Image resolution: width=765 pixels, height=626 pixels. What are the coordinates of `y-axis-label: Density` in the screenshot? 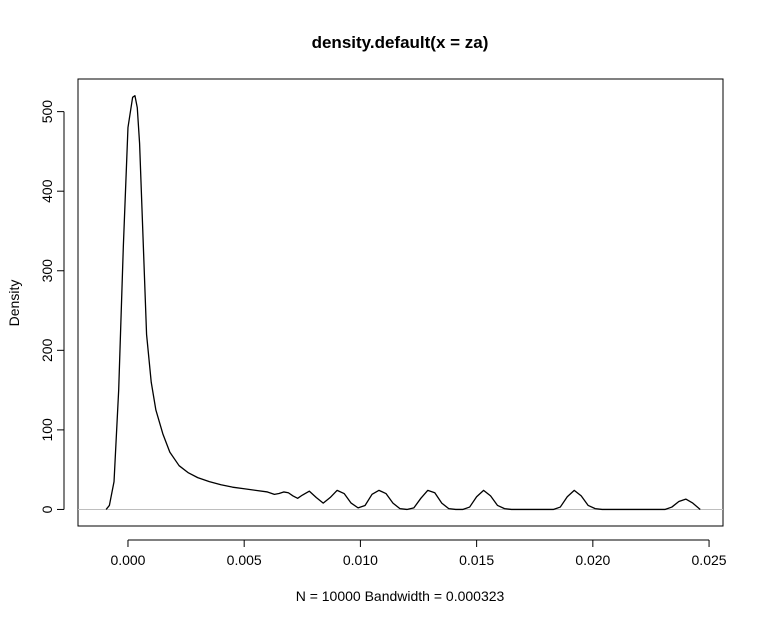 It's located at (14, 303).